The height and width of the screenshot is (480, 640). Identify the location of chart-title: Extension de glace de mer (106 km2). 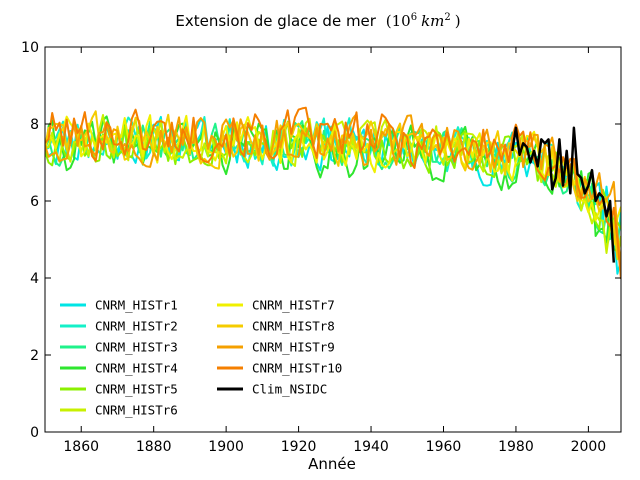
(317, 21).